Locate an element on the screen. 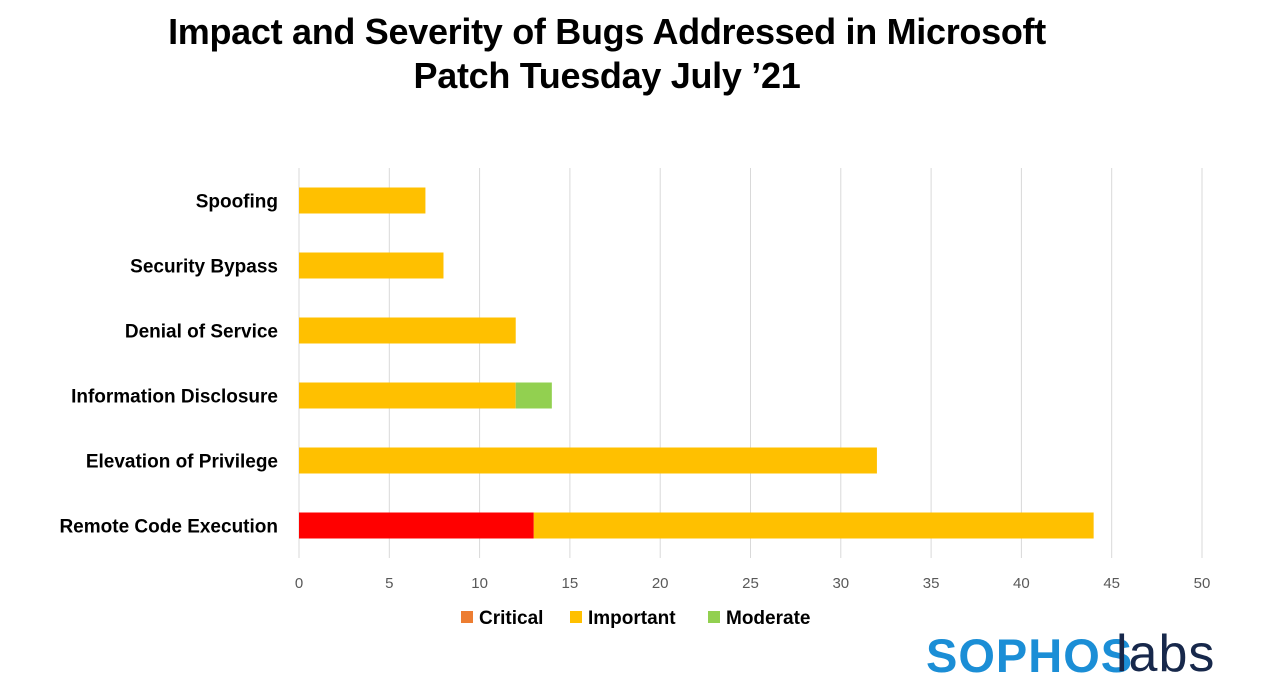 The image size is (1261, 695). chart-title-line-2: Patch Tuesday July ’21 is located at coordinates (607, 75).